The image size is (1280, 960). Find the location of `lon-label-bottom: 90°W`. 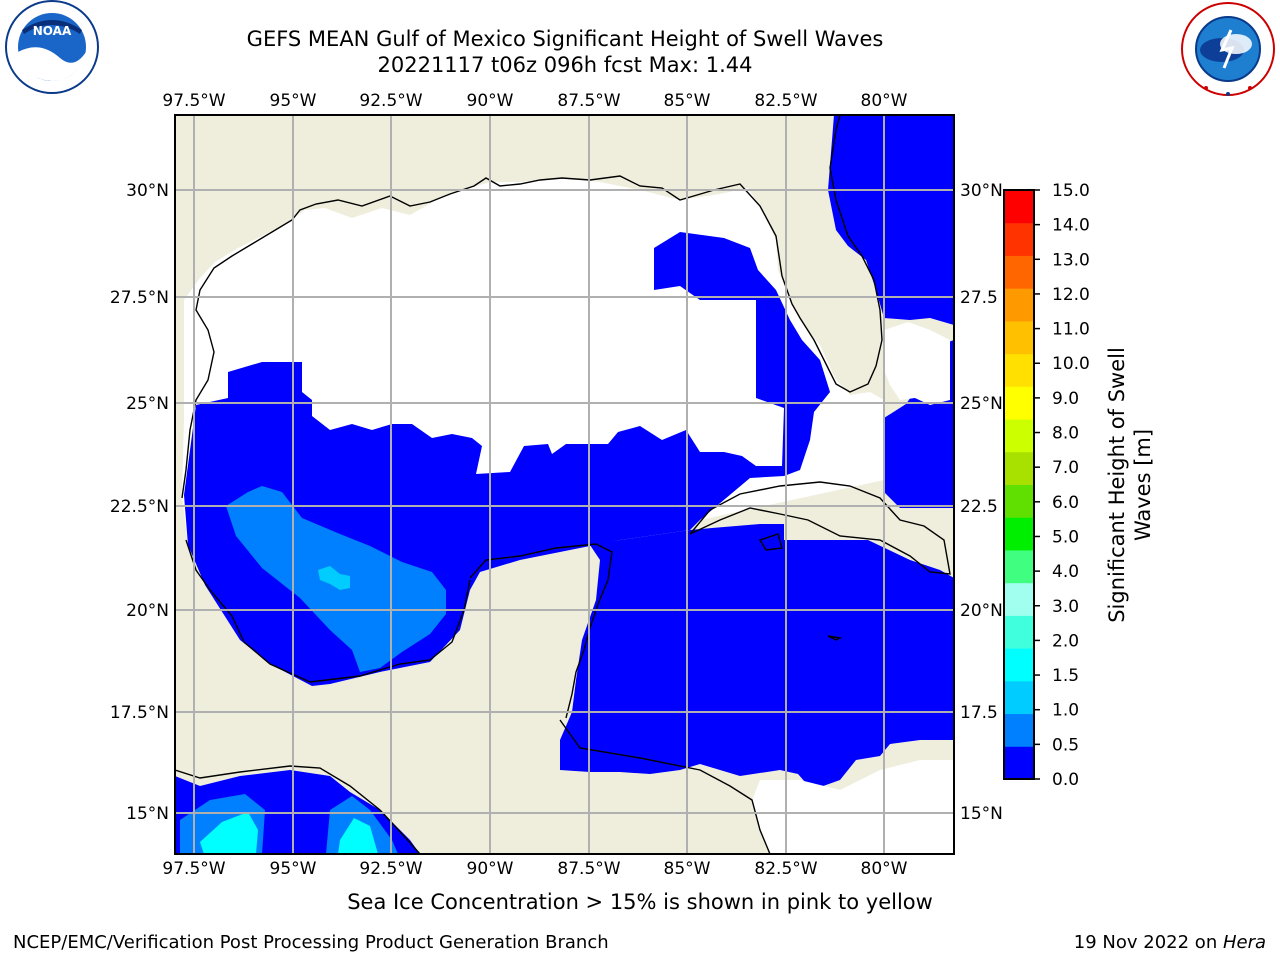

lon-label-bottom: 90°W is located at coordinates (490, 869).